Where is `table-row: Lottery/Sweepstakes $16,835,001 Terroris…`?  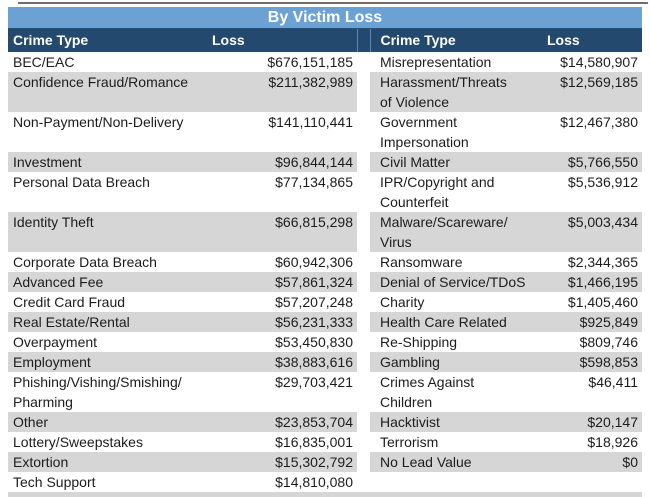 table-row: Lottery/Sweepstakes $16,835,001 Terroris… is located at coordinates (325, 442).